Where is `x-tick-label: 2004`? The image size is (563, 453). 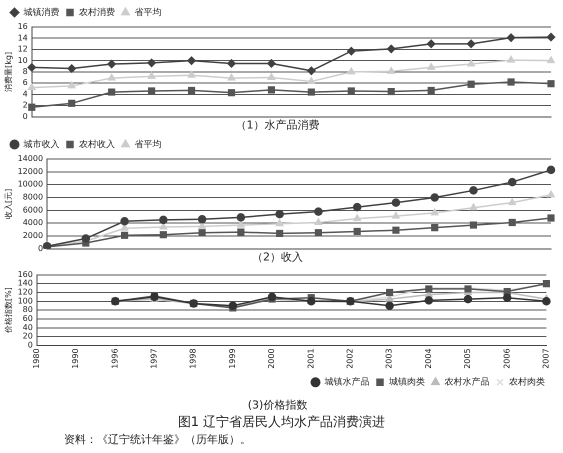
x-tick-label: 2004 is located at coordinates (428, 358).